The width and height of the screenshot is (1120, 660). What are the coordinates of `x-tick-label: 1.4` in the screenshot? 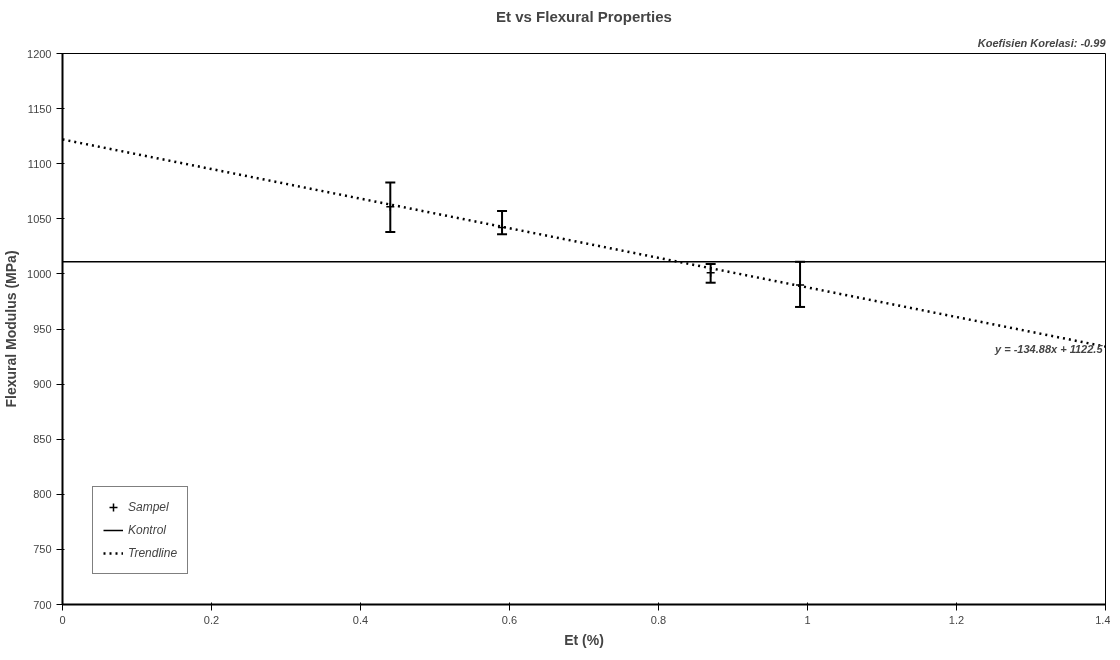 It's located at (1103, 619).